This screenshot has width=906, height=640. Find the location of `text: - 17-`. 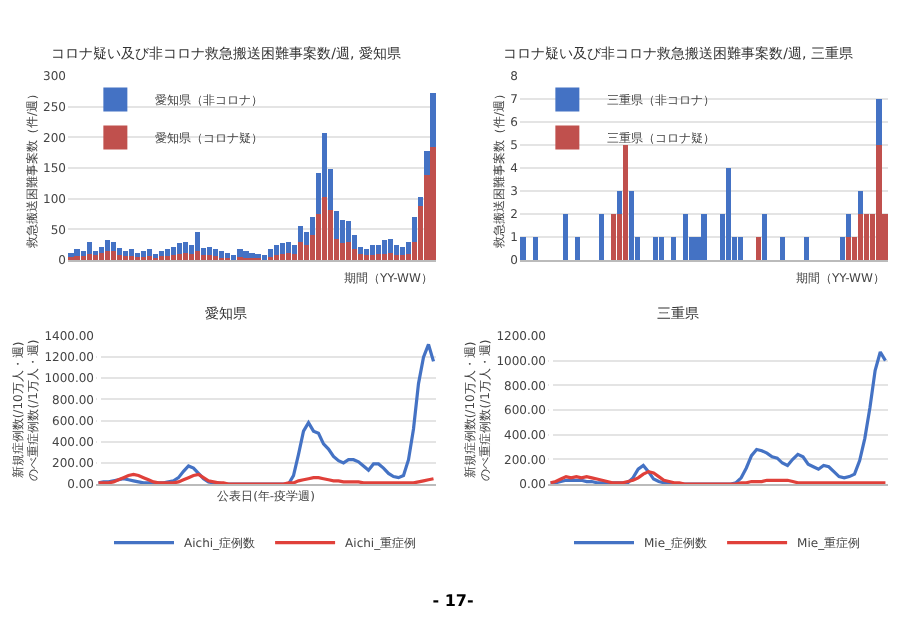

text: - 17- is located at coordinates (453, 601).